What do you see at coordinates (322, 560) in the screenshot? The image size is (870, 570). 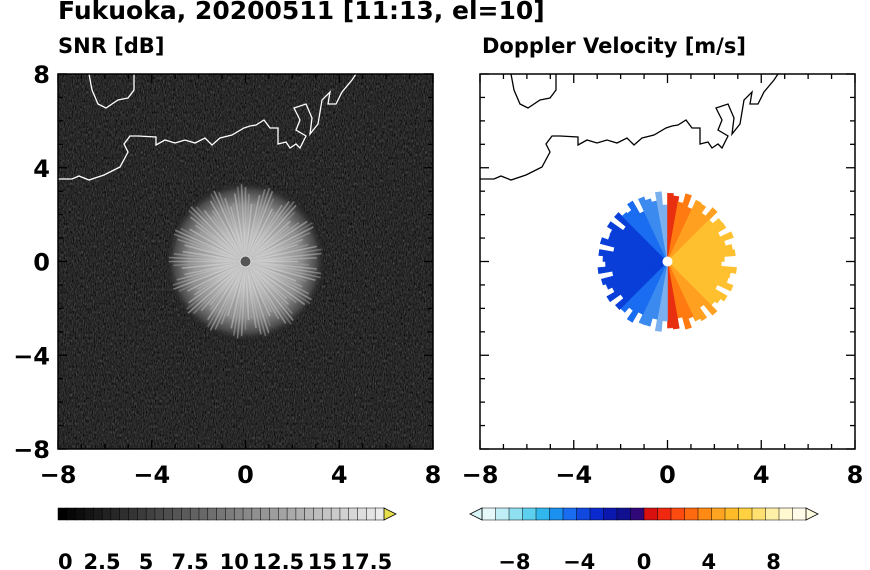 I see `snr-colorbar-label: 15` at bounding box center [322, 560].